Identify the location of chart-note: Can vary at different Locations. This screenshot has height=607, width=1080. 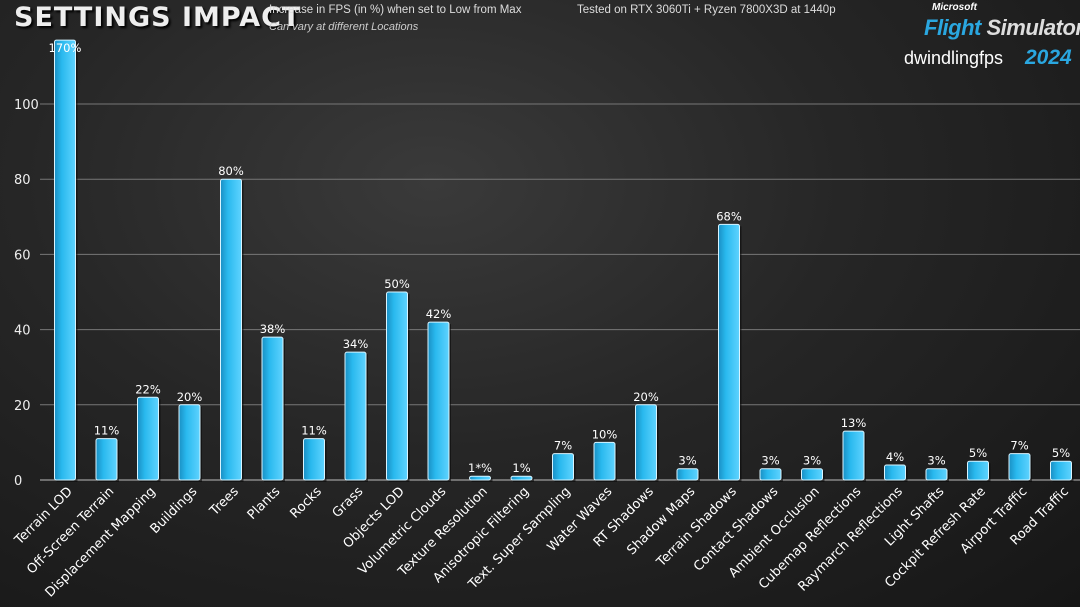
(344, 27).